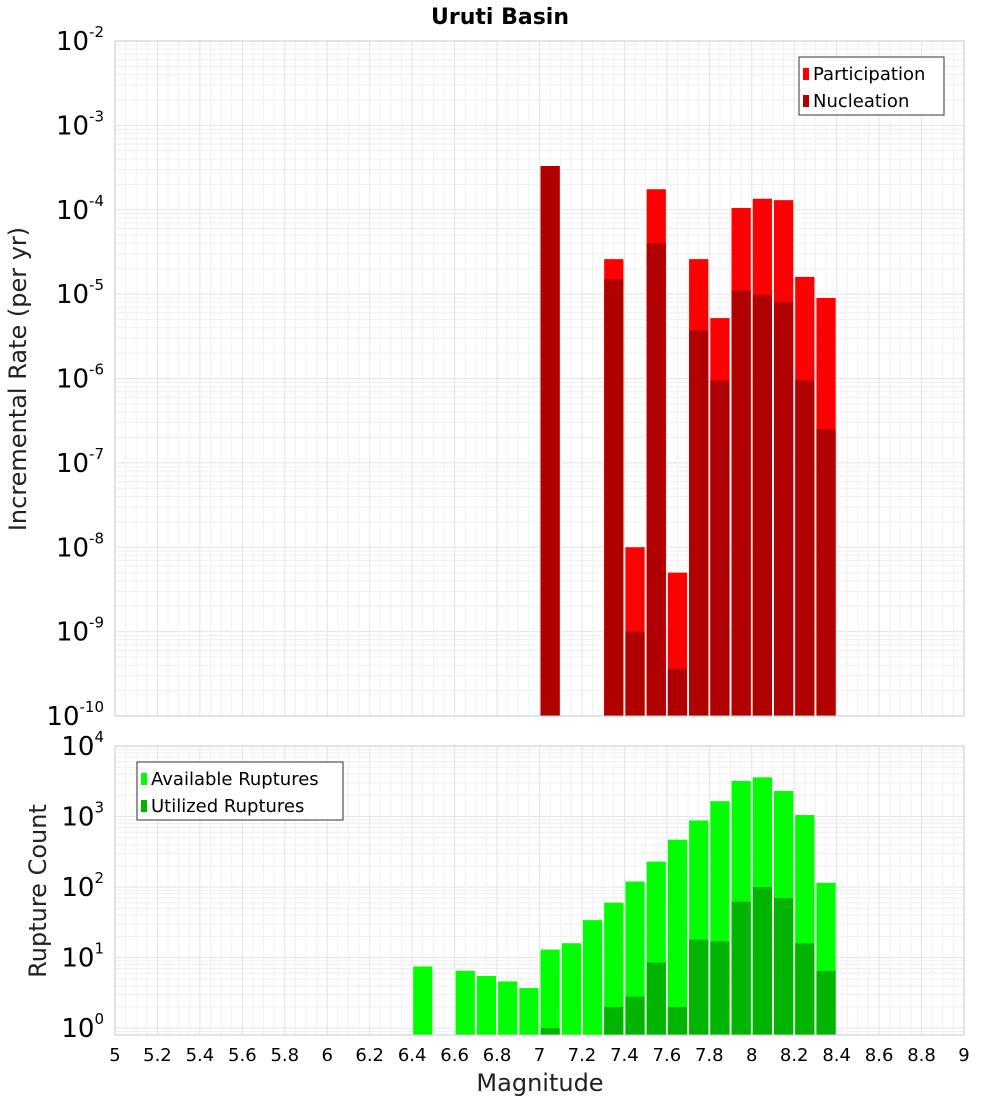 This screenshot has height=1100, width=1000. Describe the element at coordinates (75, 715) in the screenshot. I see `top-y-tick-label: 10⁻¹⁰` at that location.